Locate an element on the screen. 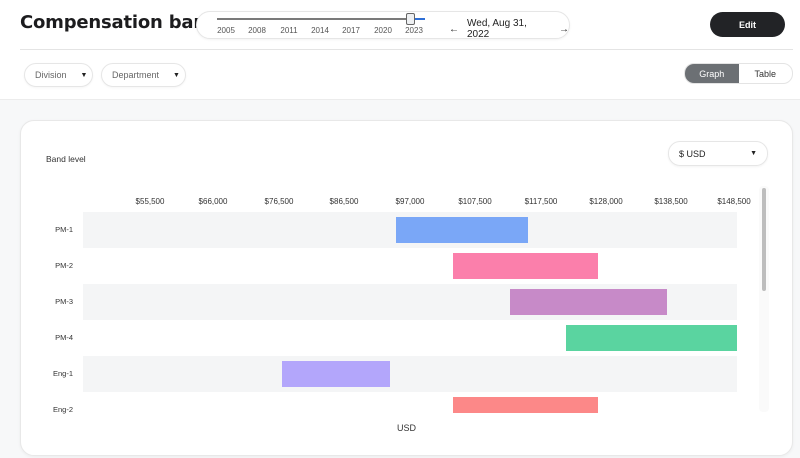 This screenshot has width=800, height=458. chart-scrollbar-thumb is located at coordinates (764, 239).